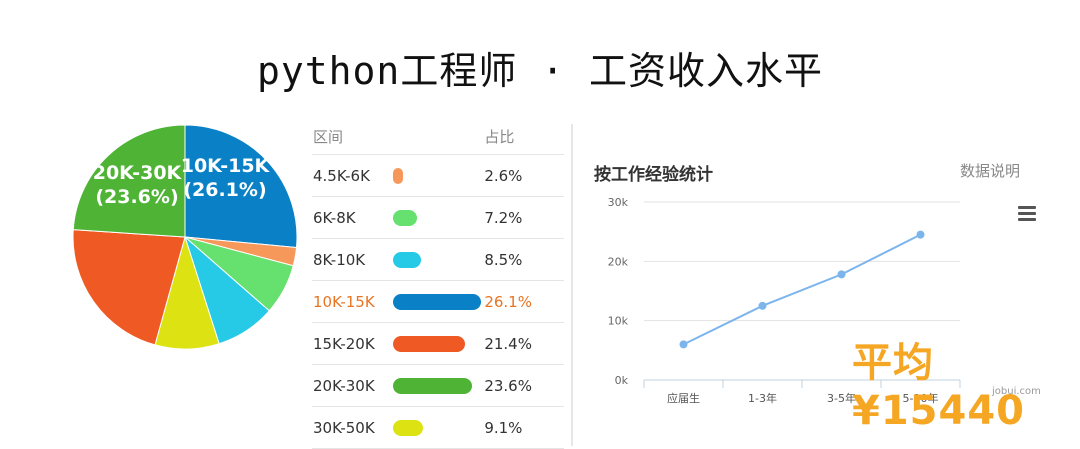 The image size is (1080, 449). I want to click on salary-pie-chart: 10K-15K (26.1%) 20K-30K (23.6%), so click(185, 239).